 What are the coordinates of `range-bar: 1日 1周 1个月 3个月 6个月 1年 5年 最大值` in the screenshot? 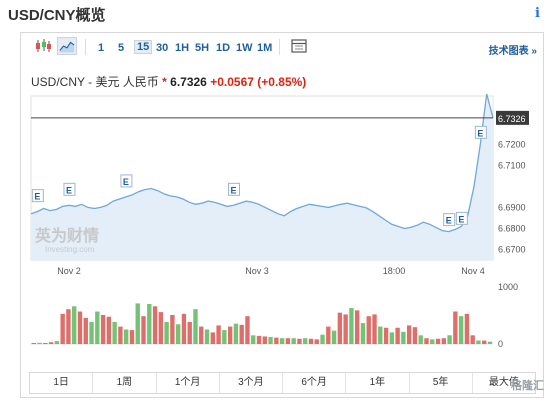 It's located at (282, 383).